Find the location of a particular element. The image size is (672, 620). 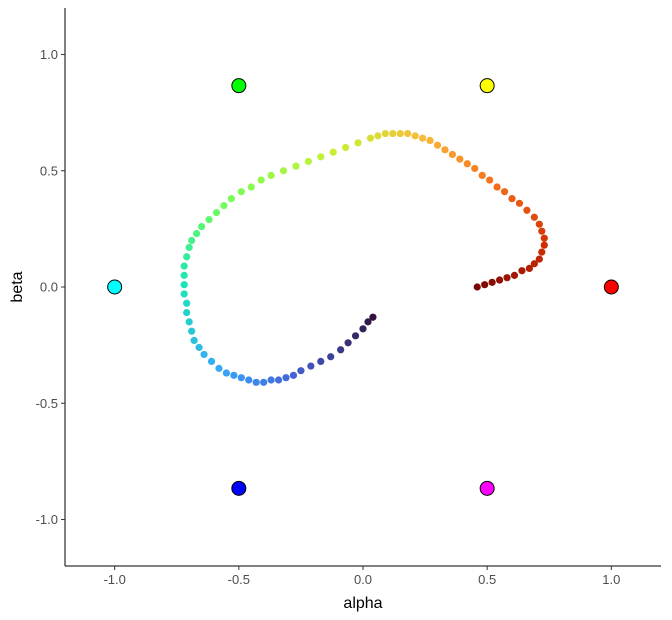

y-tick-label: -1.0 is located at coordinates (47, 519).